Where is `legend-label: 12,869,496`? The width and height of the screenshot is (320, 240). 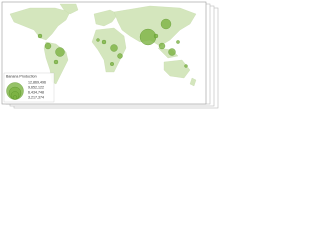 legend-label: 12,869,496 is located at coordinates (37, 82).